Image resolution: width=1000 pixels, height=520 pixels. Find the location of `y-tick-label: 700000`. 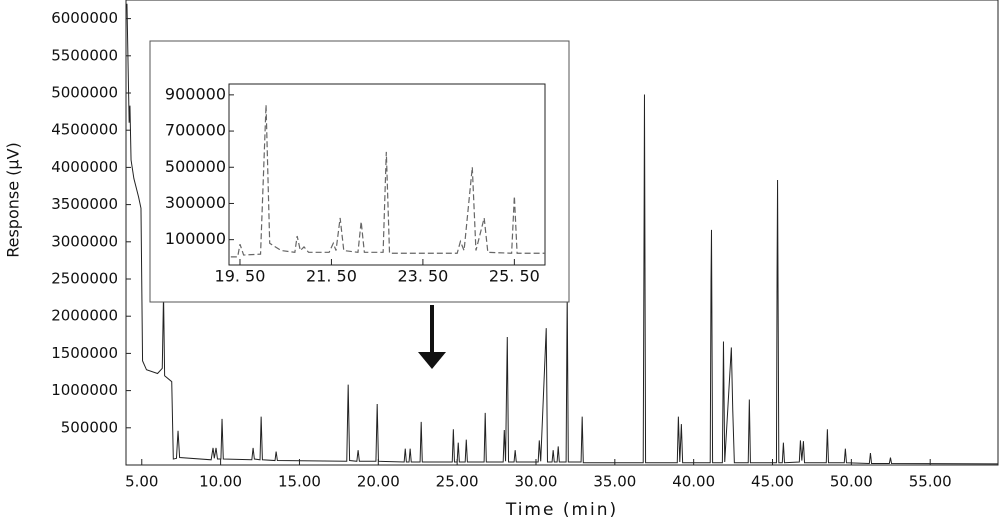

y-tick-label: 700000 is located at coordinates (195, 130).